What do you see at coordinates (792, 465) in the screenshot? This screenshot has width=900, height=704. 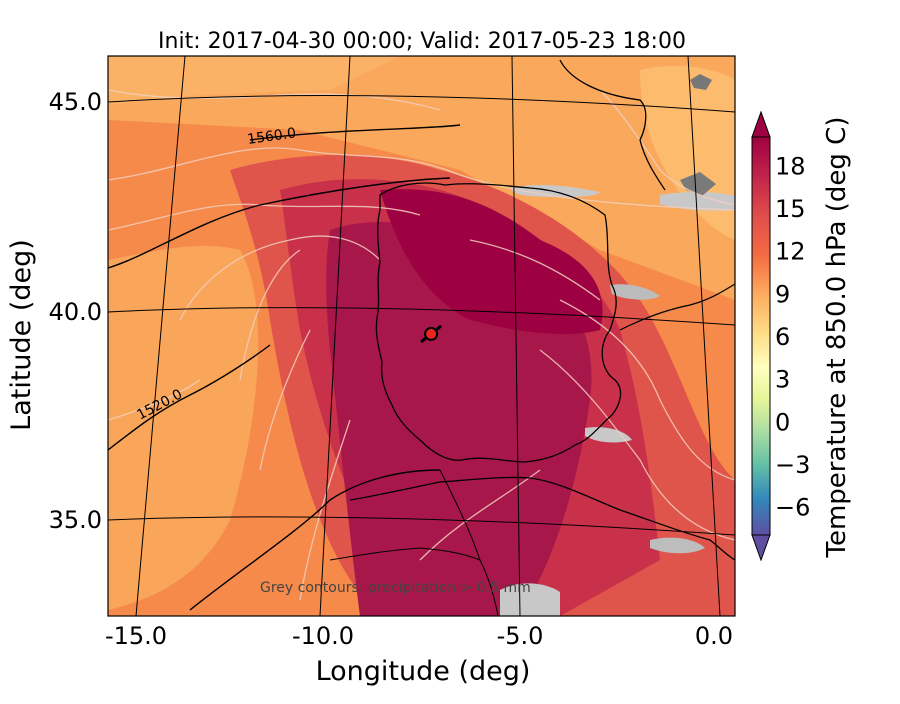 I see `colorbar-tick-label: −3` at bounding box center [792, 465].